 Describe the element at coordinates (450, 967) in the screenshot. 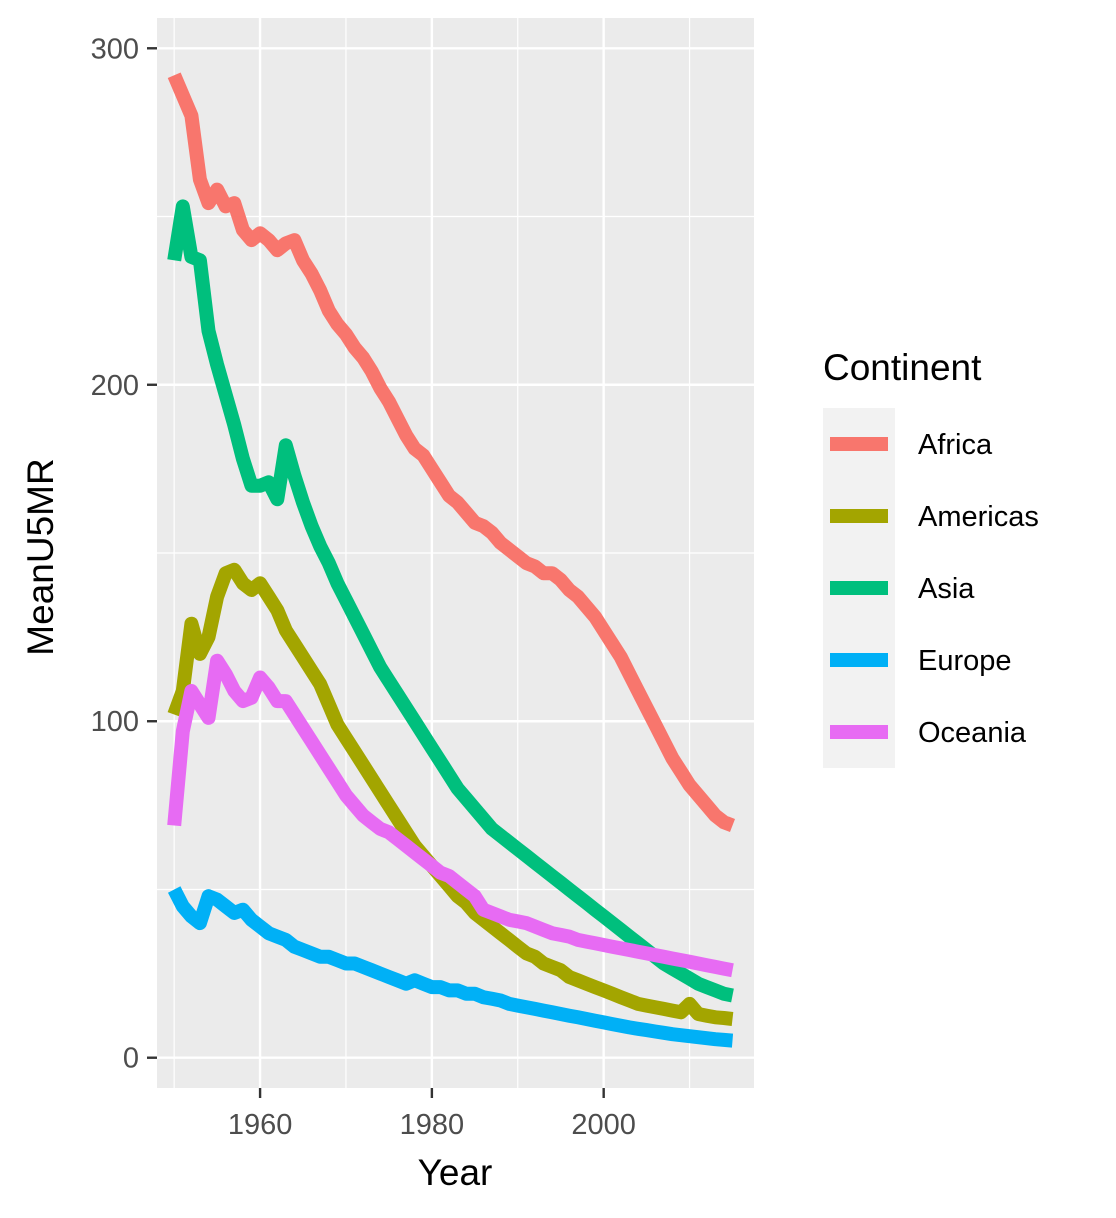

I see `series-line-europe` at that location.